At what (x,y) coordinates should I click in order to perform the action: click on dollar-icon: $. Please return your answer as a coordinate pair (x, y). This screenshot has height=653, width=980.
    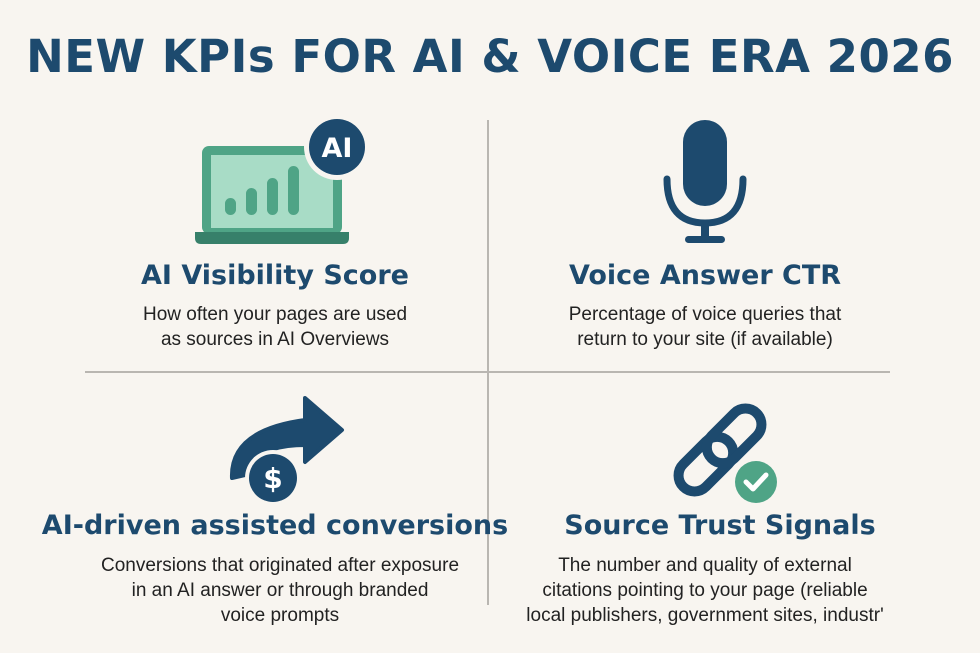
    Looking at the image, I should click on (272, 478).